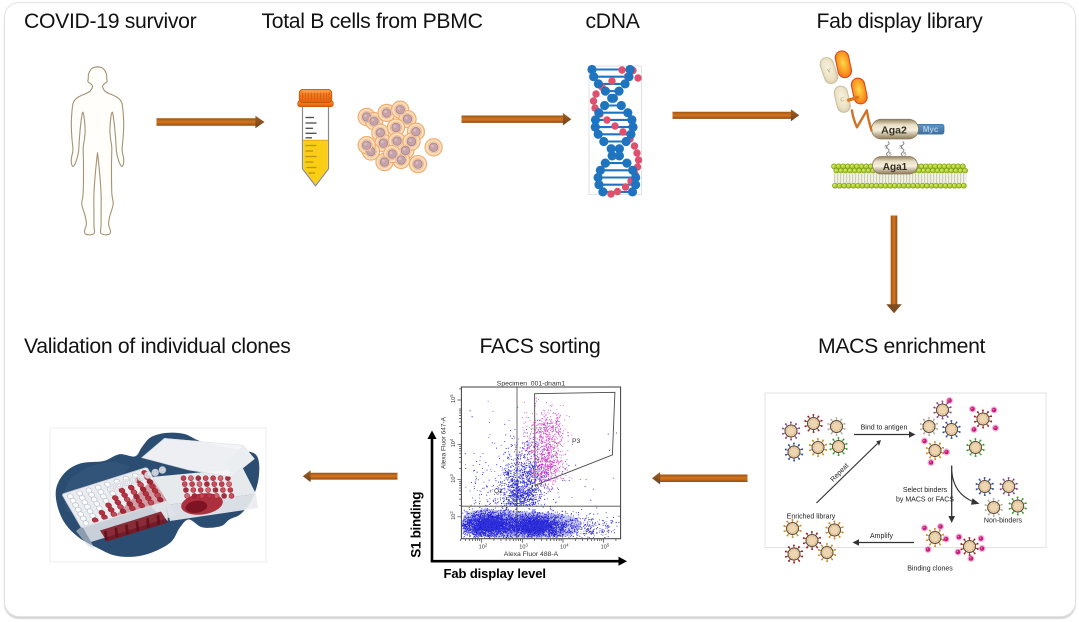 This screenshot has height=622, width=1079. Describe the element at coordinates (931, 129) in the screenshot. I see `svg-text: Myc` at that location.